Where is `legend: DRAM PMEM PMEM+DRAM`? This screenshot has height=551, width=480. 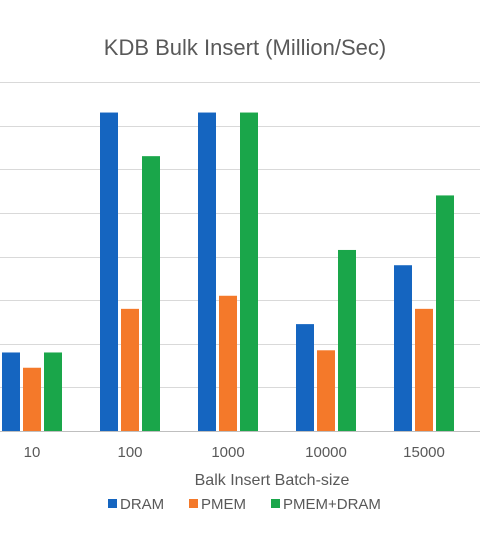
legend: DRAM PMEM PMEM+DRAM is located at coordinates (244, 504).